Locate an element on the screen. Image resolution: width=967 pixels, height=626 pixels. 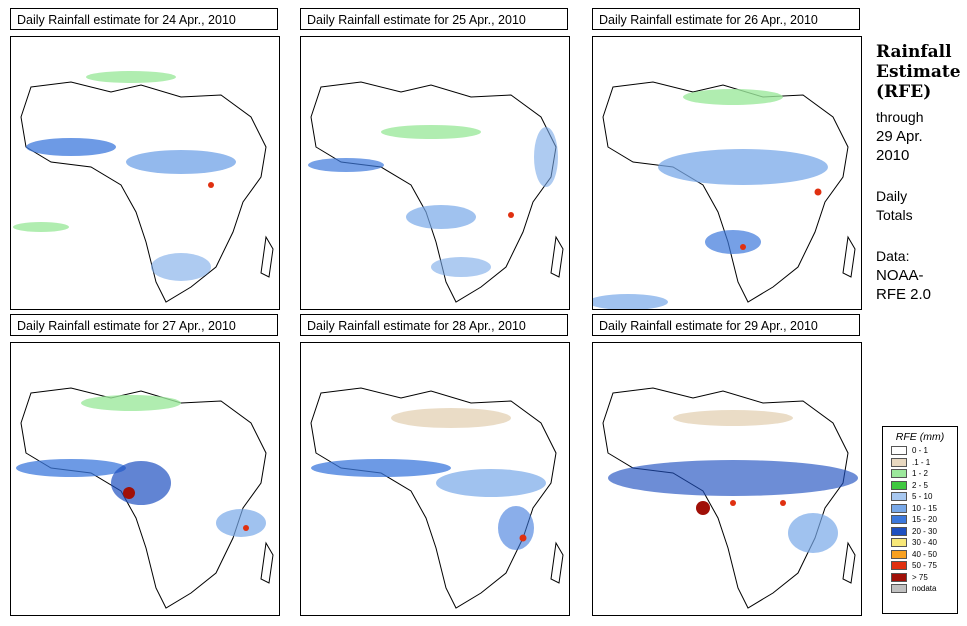
legend-item: 50 - 75 is located at coordinates (920, 566).